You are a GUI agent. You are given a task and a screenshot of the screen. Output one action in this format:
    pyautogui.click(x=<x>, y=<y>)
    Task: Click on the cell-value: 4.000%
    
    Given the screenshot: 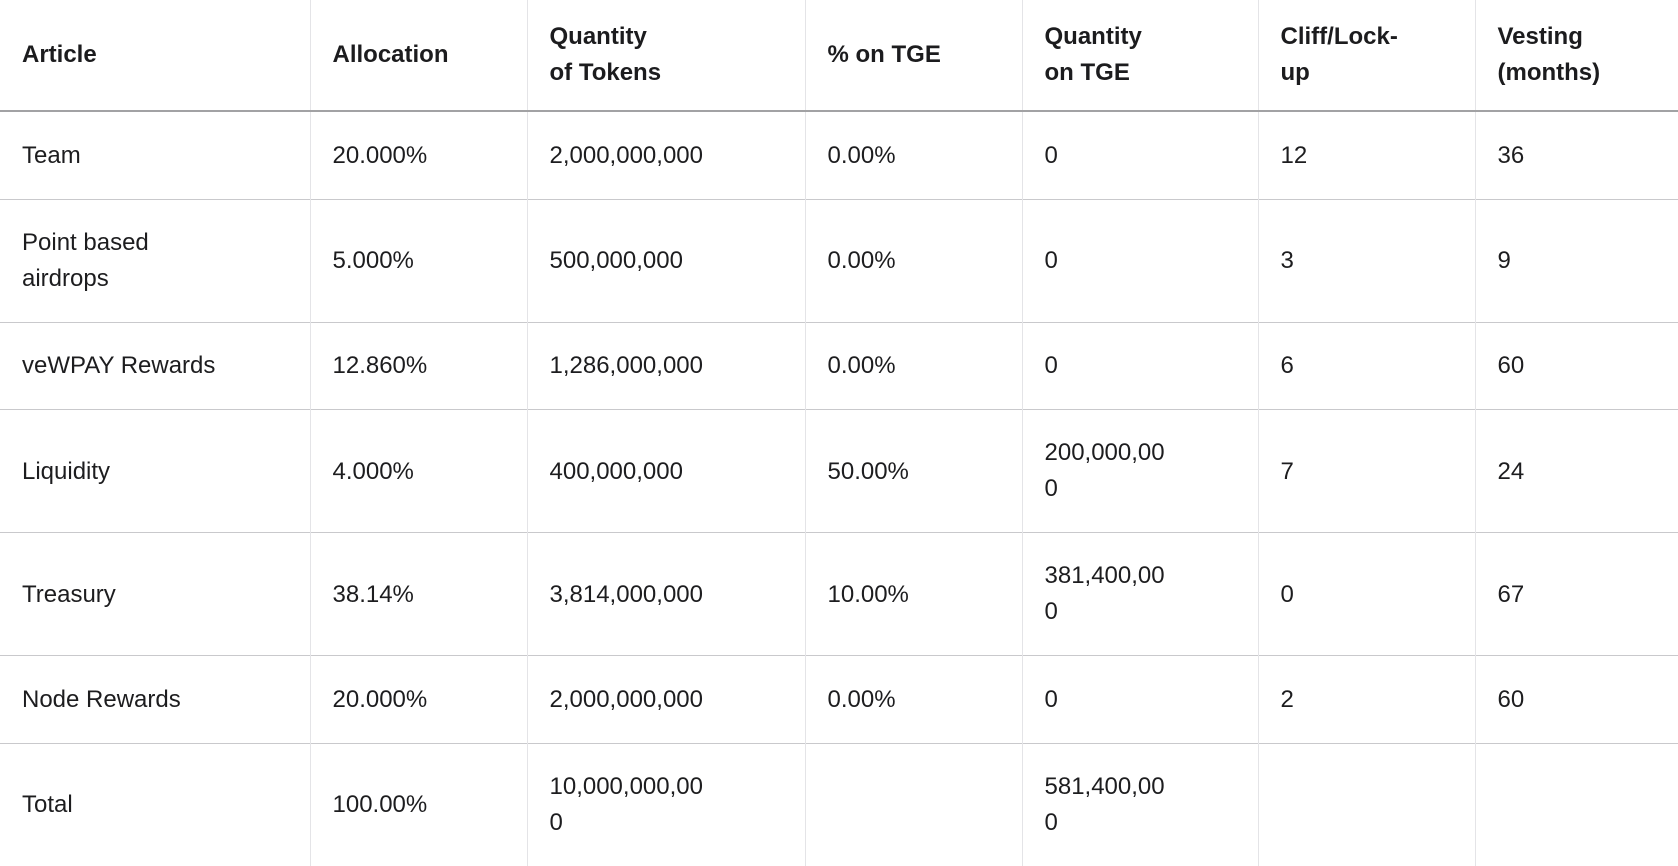 What is the action you would take?
    pyautogui.click(x=373, y=471)
    